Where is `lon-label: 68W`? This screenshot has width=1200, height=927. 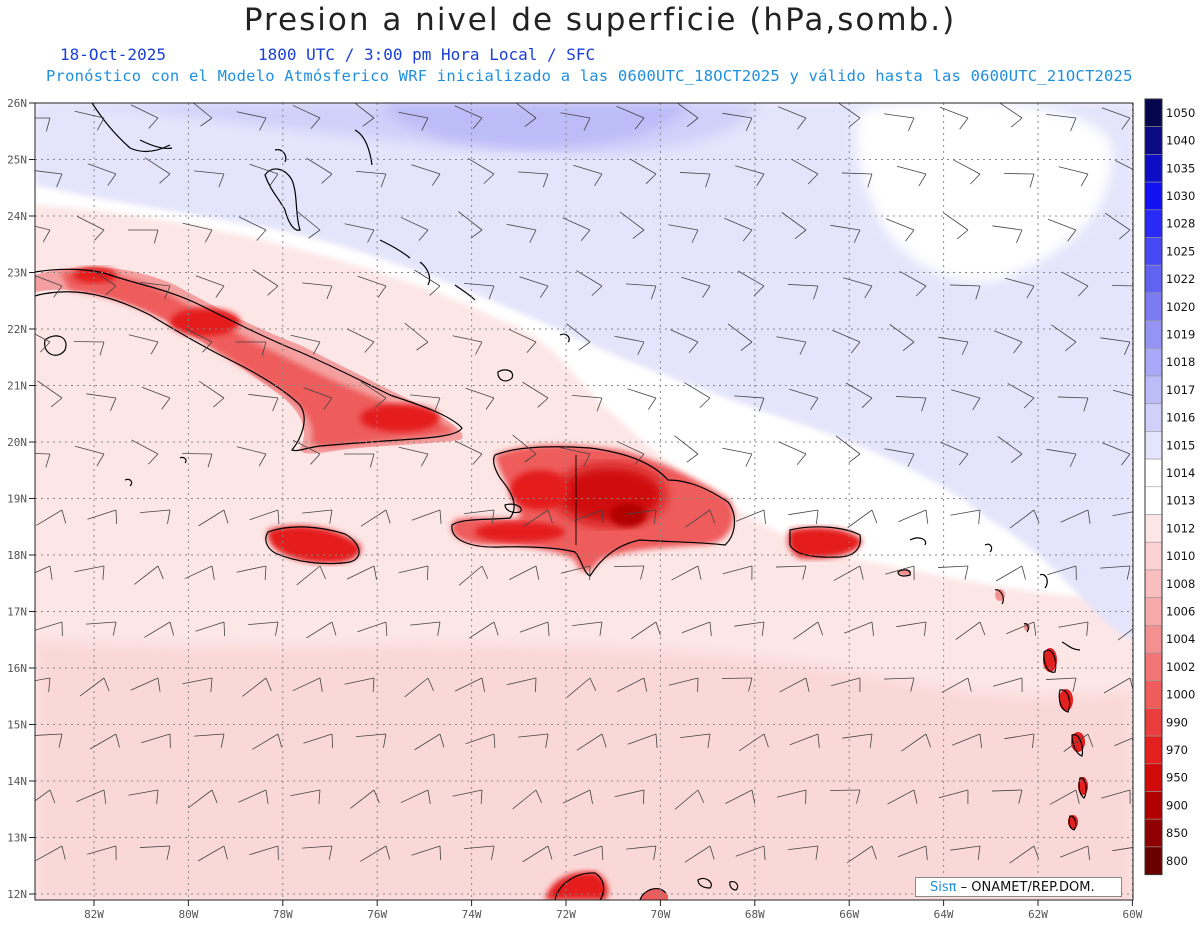 lon-label: 68W is located at coordinates (755, 914).